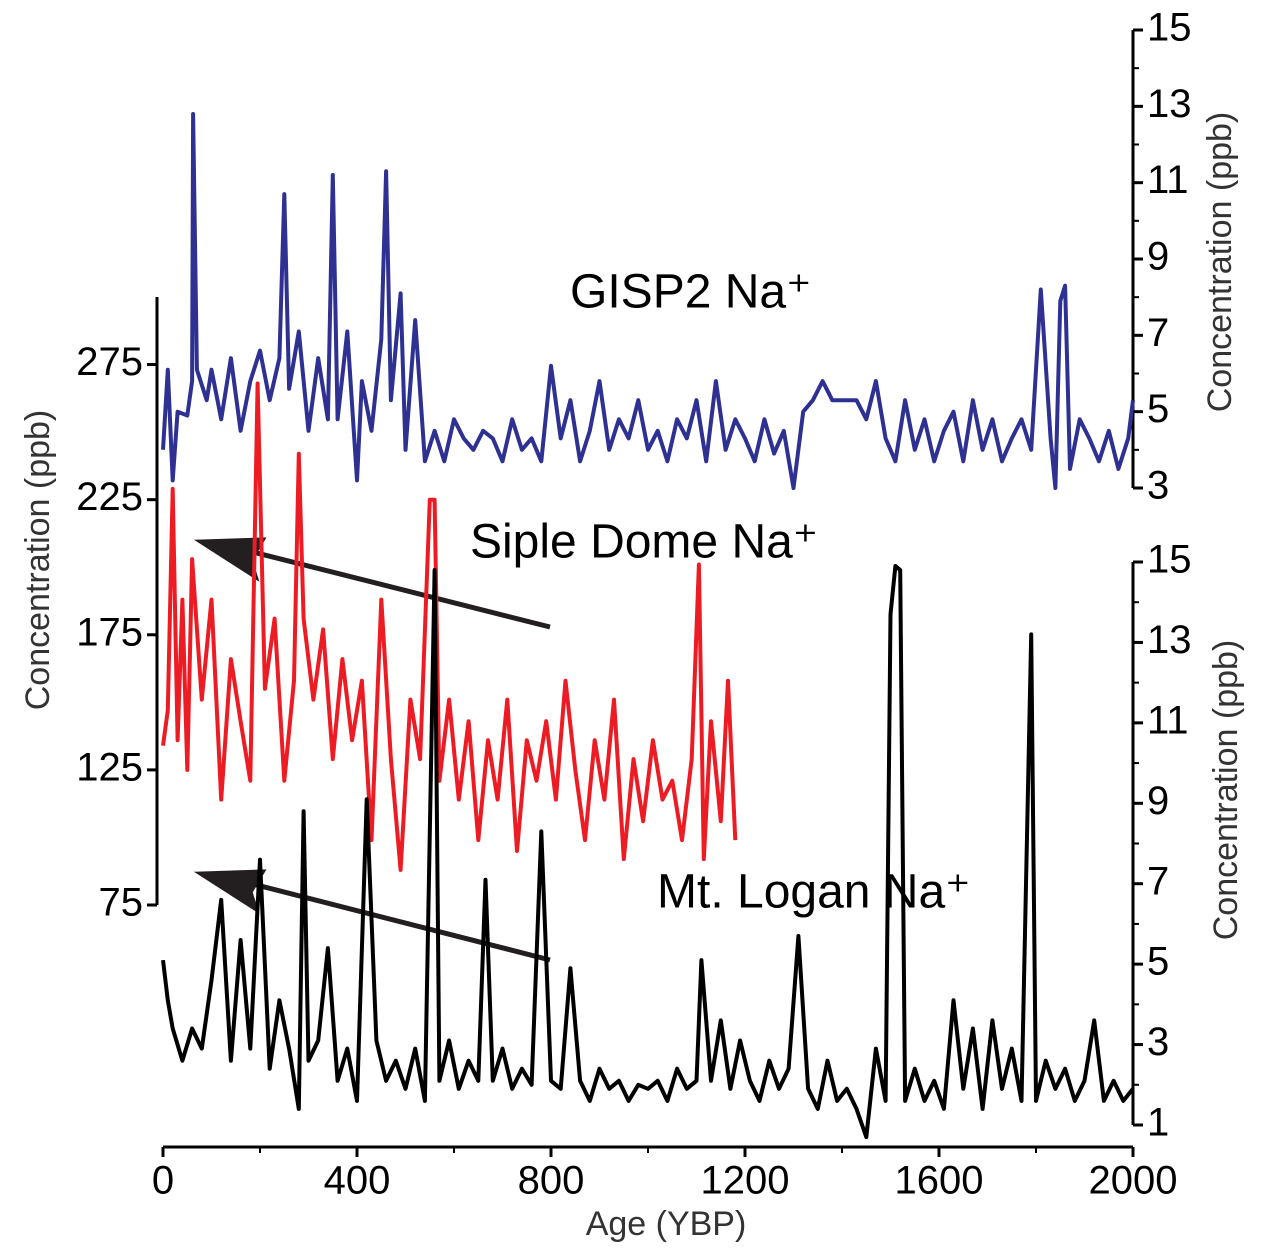 This screenshot has width=1264, height=1249. I want to click on x-axis-label: Age (YBP), so click(666, 1224).